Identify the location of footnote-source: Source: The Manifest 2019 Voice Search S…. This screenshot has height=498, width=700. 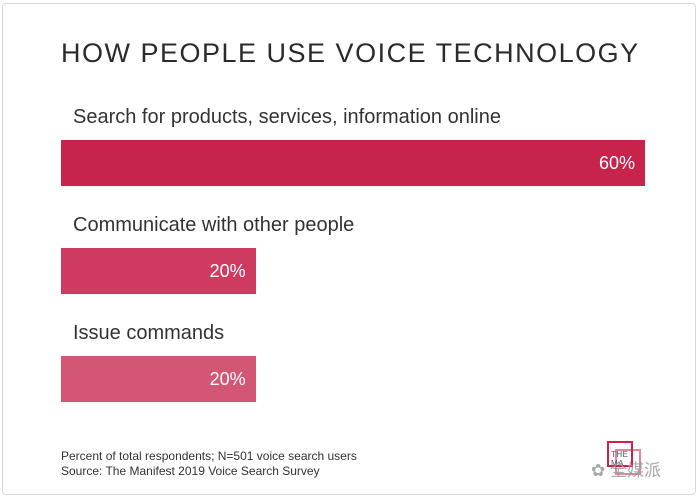
(190, 471).